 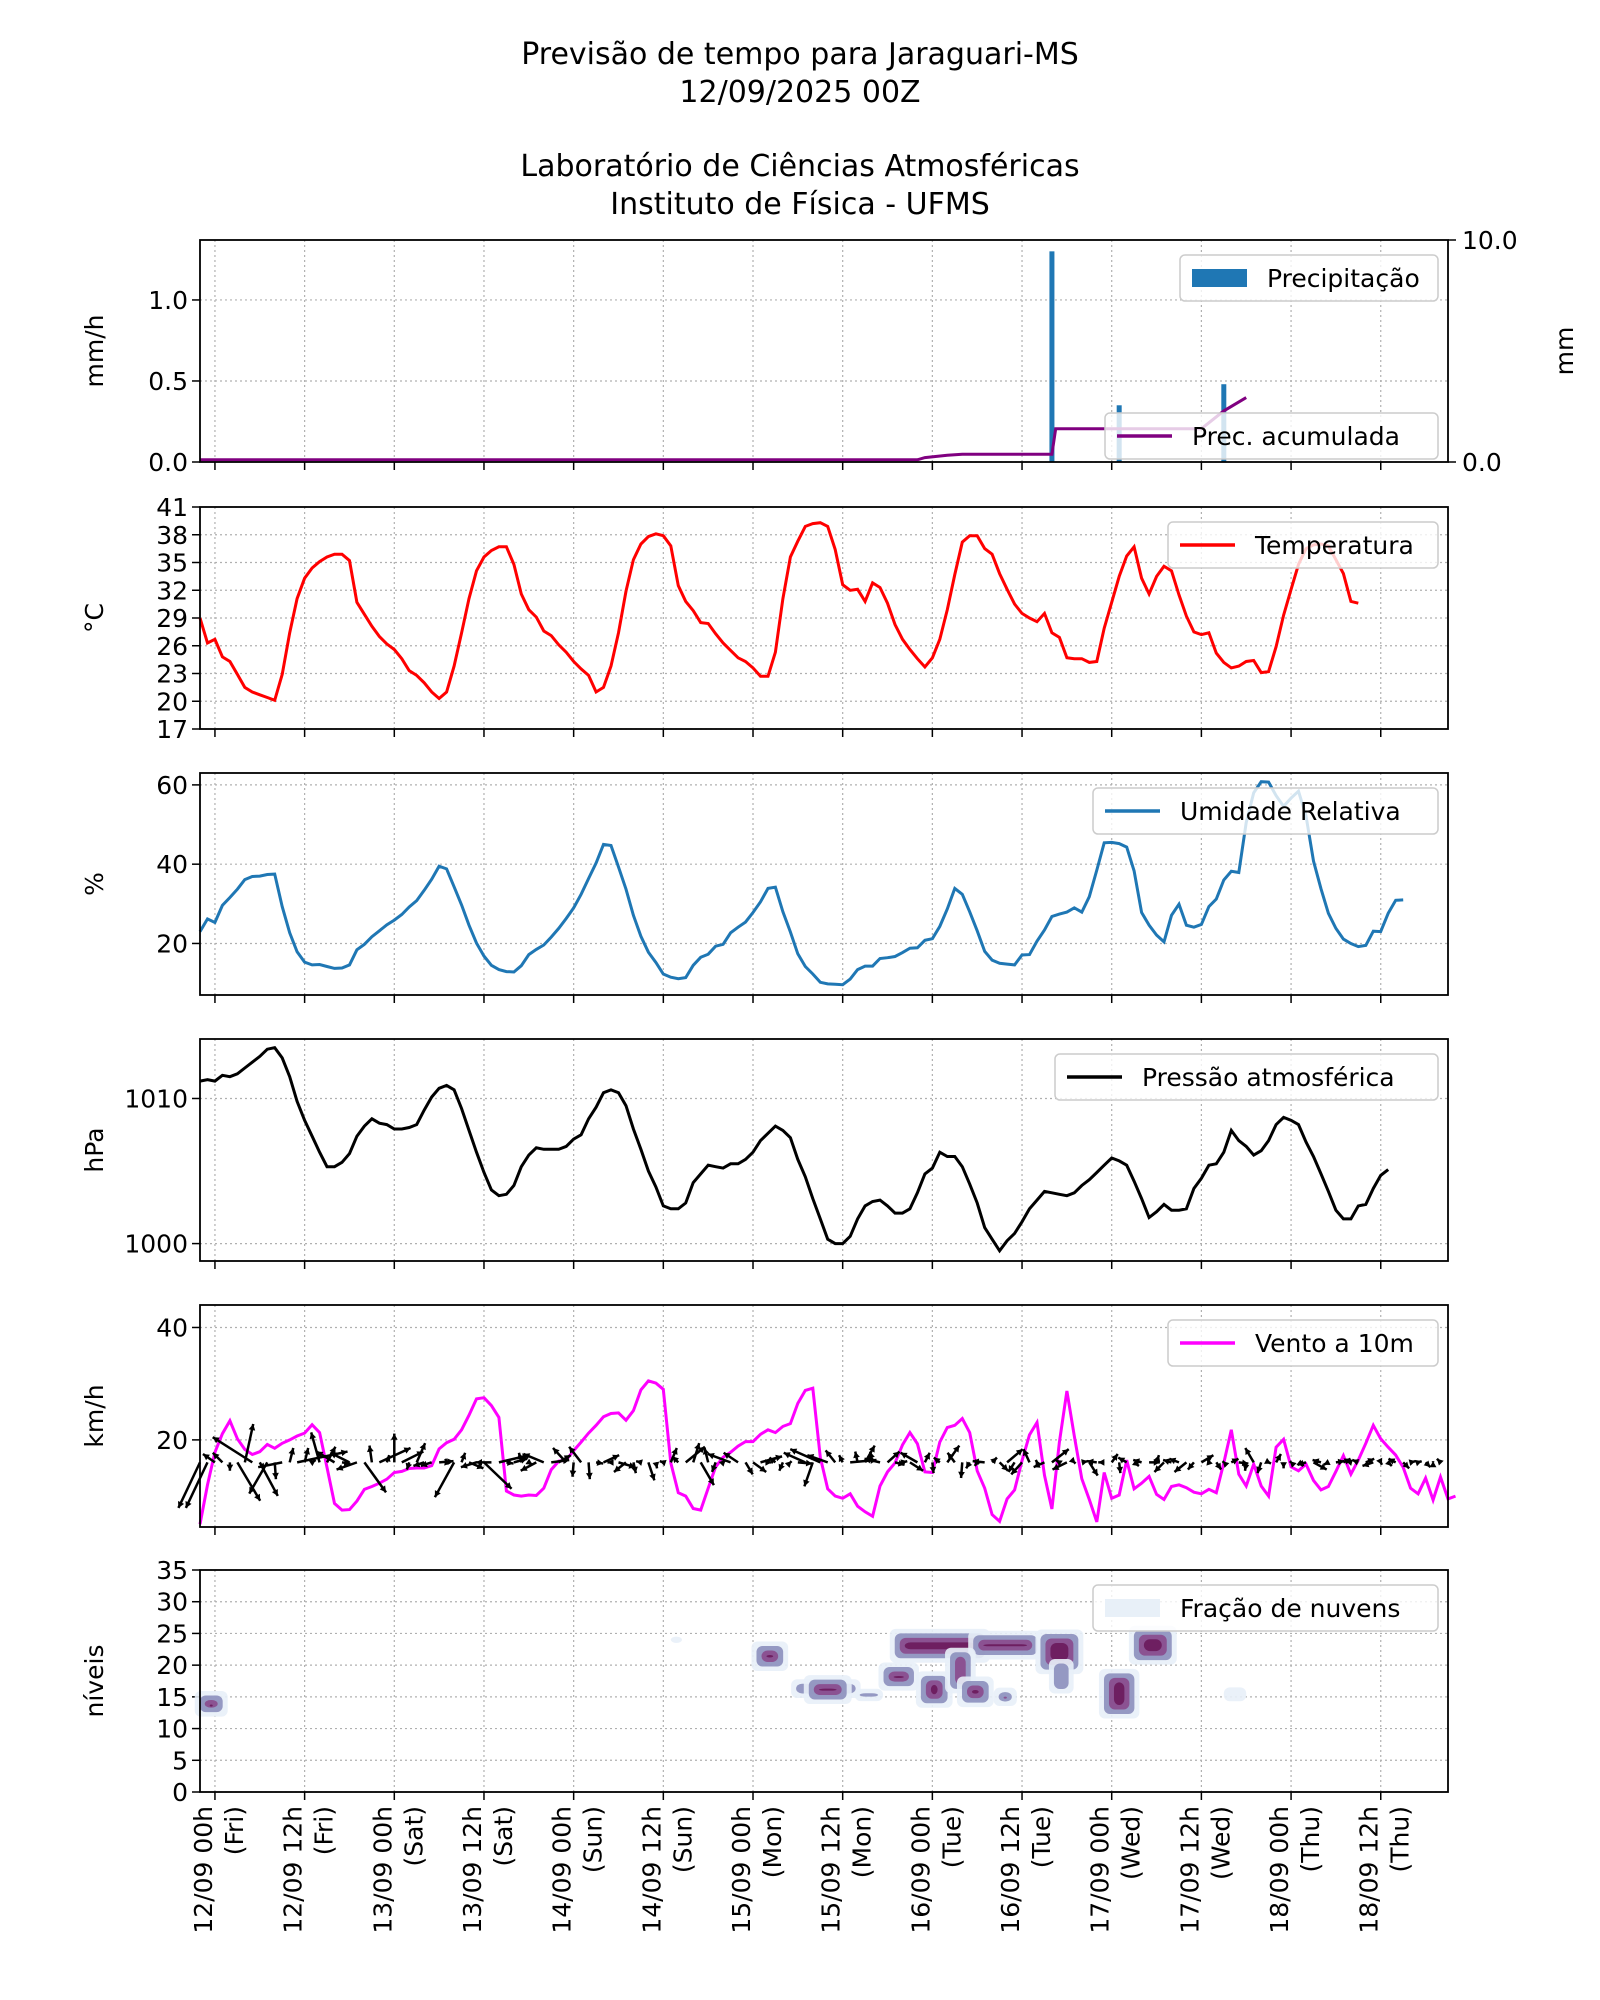 I want to click on x-tick-label-day: (Fri), so click(x=324, y=1830).